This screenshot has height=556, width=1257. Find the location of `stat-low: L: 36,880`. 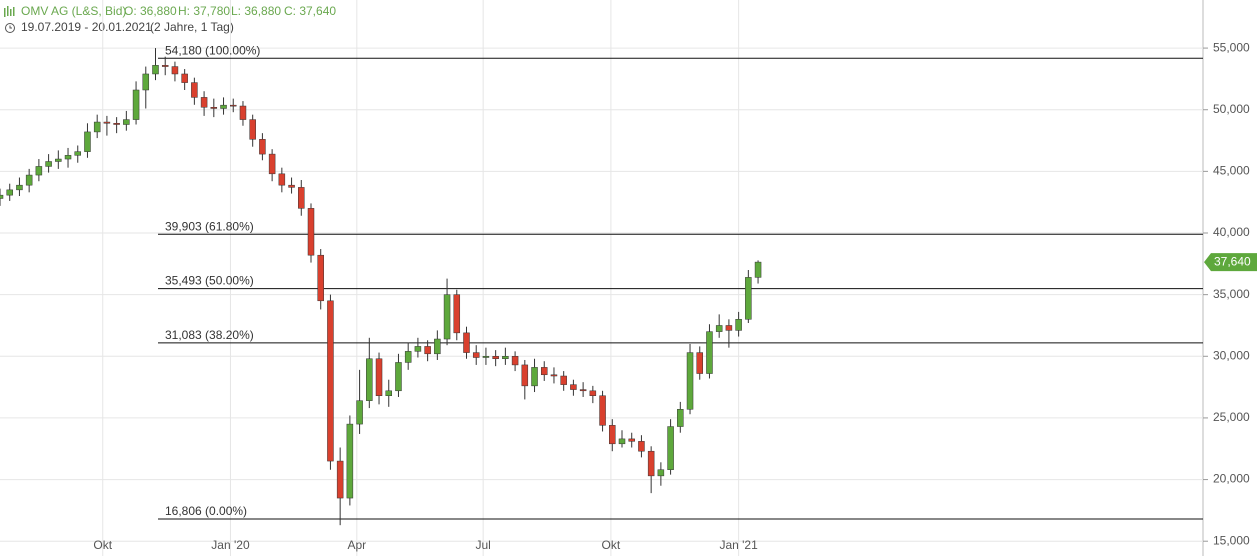

stat-low: L: 36,880 is located at coordinates (256, 11).